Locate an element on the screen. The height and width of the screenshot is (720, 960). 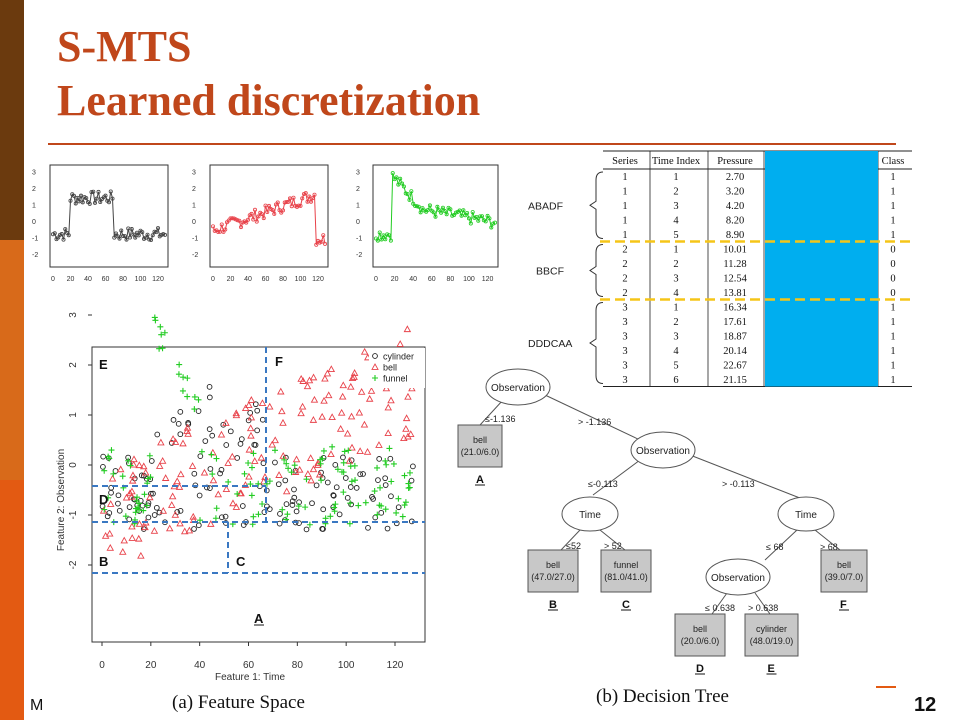
table-cell: 2.70 is located at coordinates (735, 177).